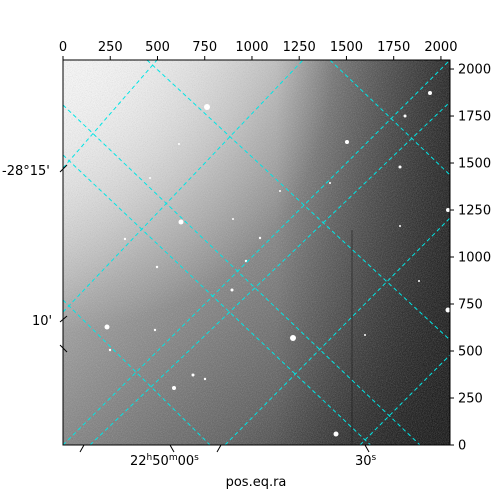  Describe the element at coordinates (470, 399) in the screenshot. I see `right-y-tick-label: 250` at that location.